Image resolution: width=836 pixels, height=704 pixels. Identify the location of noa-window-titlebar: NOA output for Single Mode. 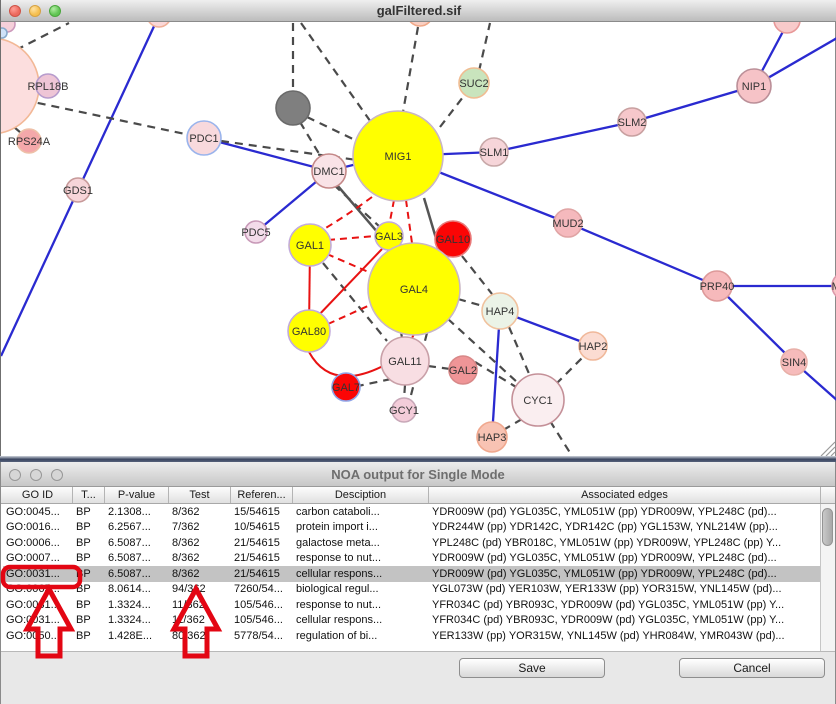
(418, 474).